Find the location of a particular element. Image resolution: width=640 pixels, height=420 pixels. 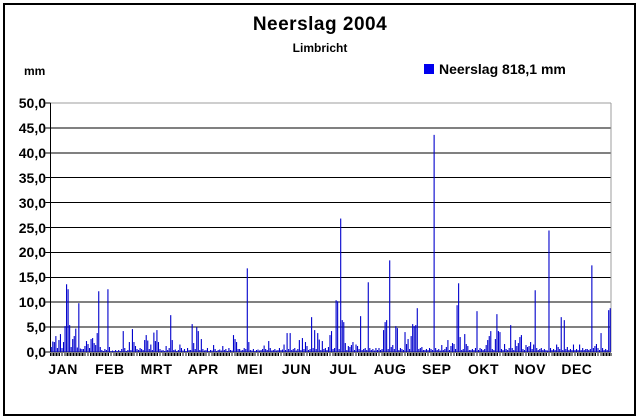

y-tick-label: 20,0 is located at coordinates (32, 252).